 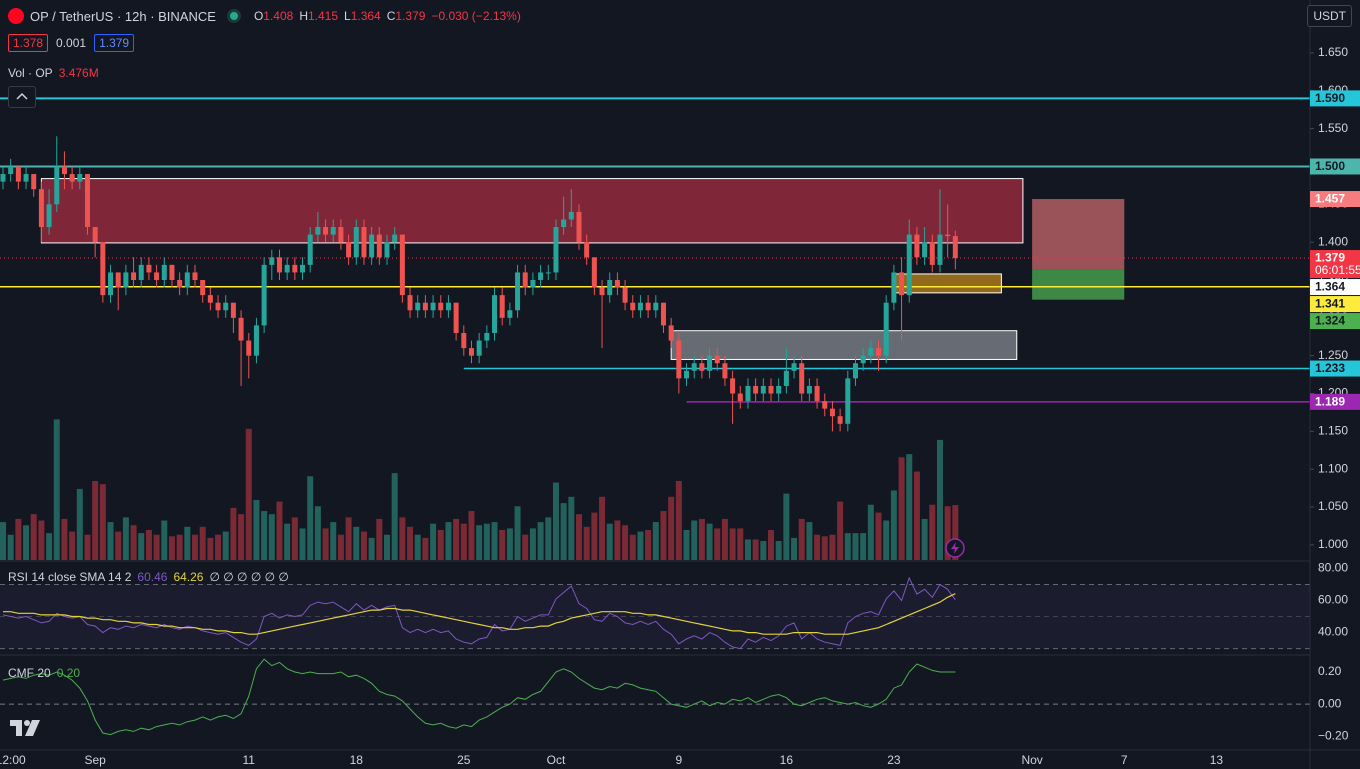 What do you see at coordinates (787, 760) in the screenshot?
I see `x-tick-label: 16` at bounding box center [787, 760].